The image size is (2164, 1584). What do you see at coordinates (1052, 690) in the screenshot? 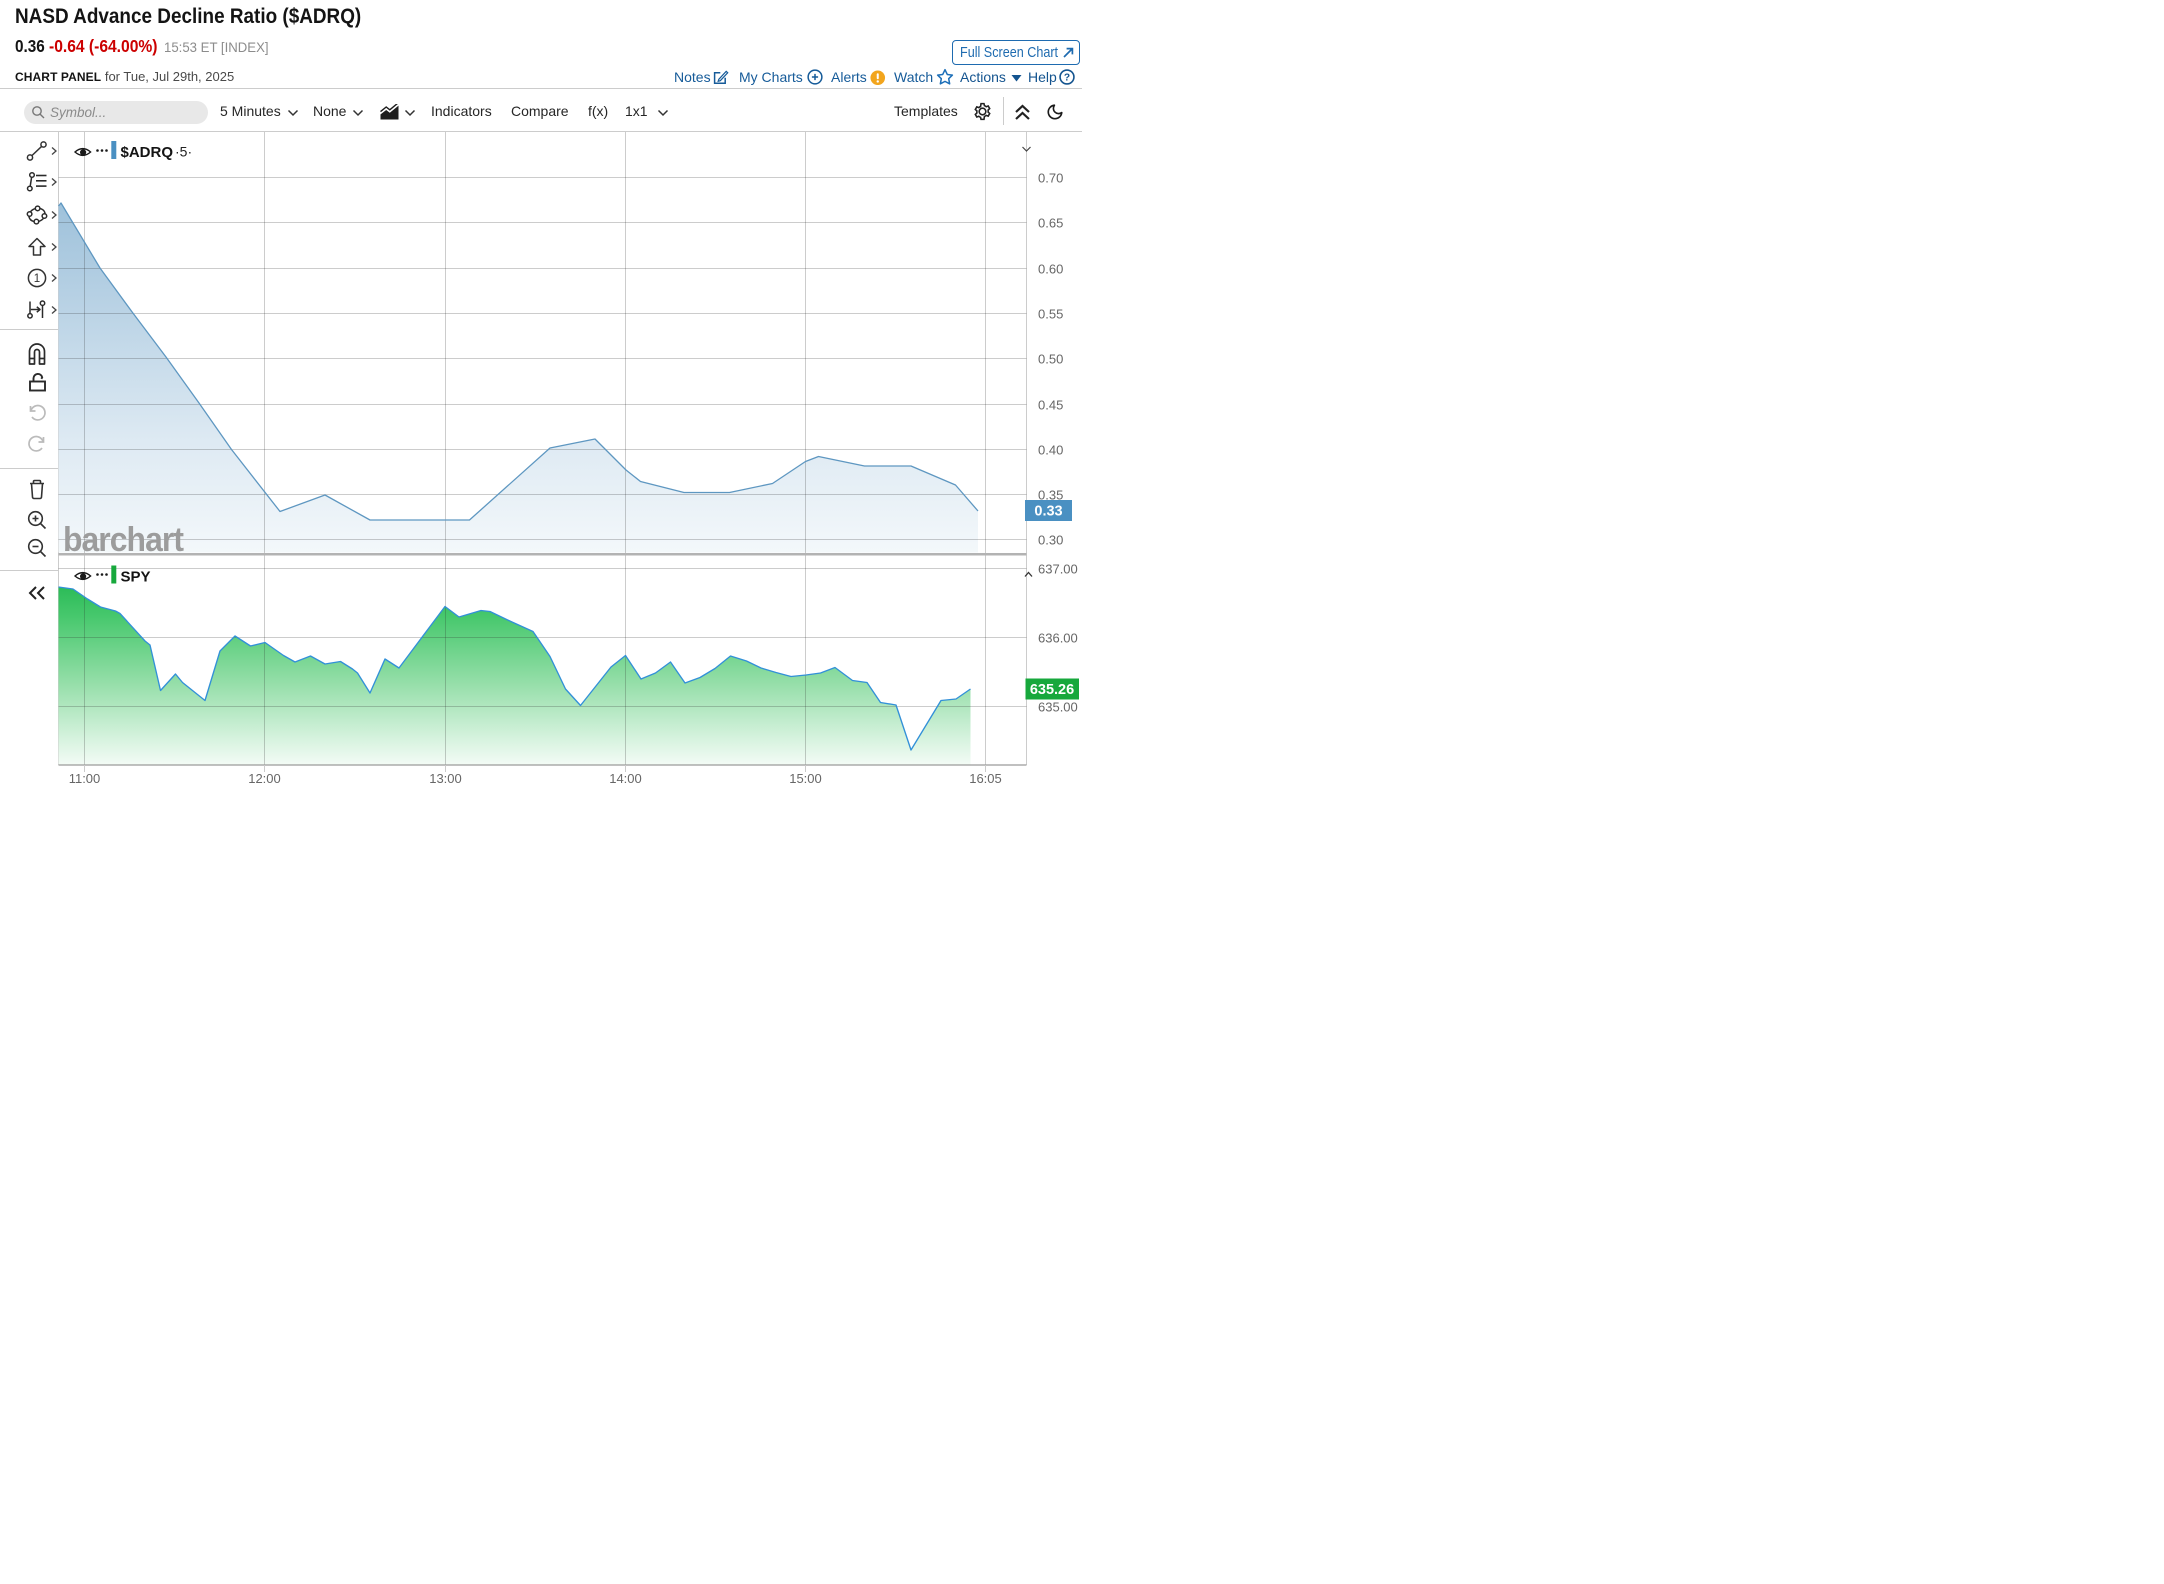
I see `svg-text: 635.26` at bounding box center [1052, 690].